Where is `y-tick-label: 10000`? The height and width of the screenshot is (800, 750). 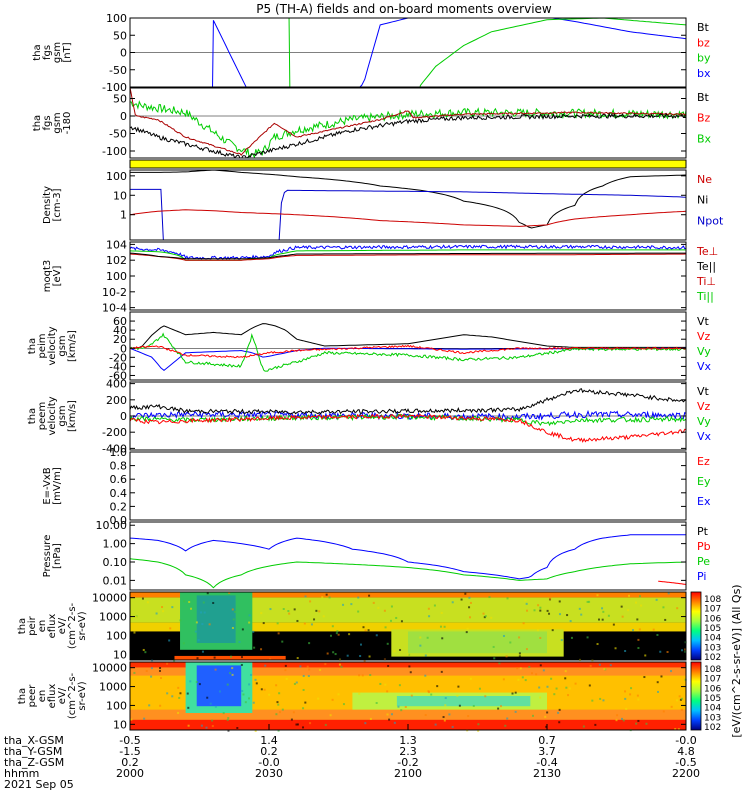
y-tick-label: 10000 is located at coordinates (109, 598).